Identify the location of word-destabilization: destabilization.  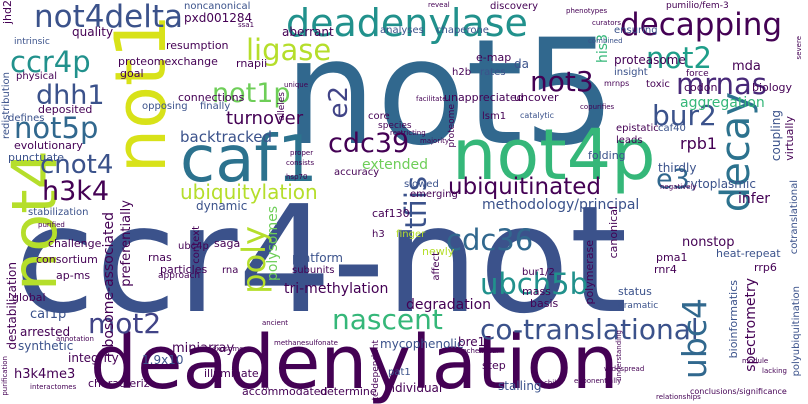
(12, 306).